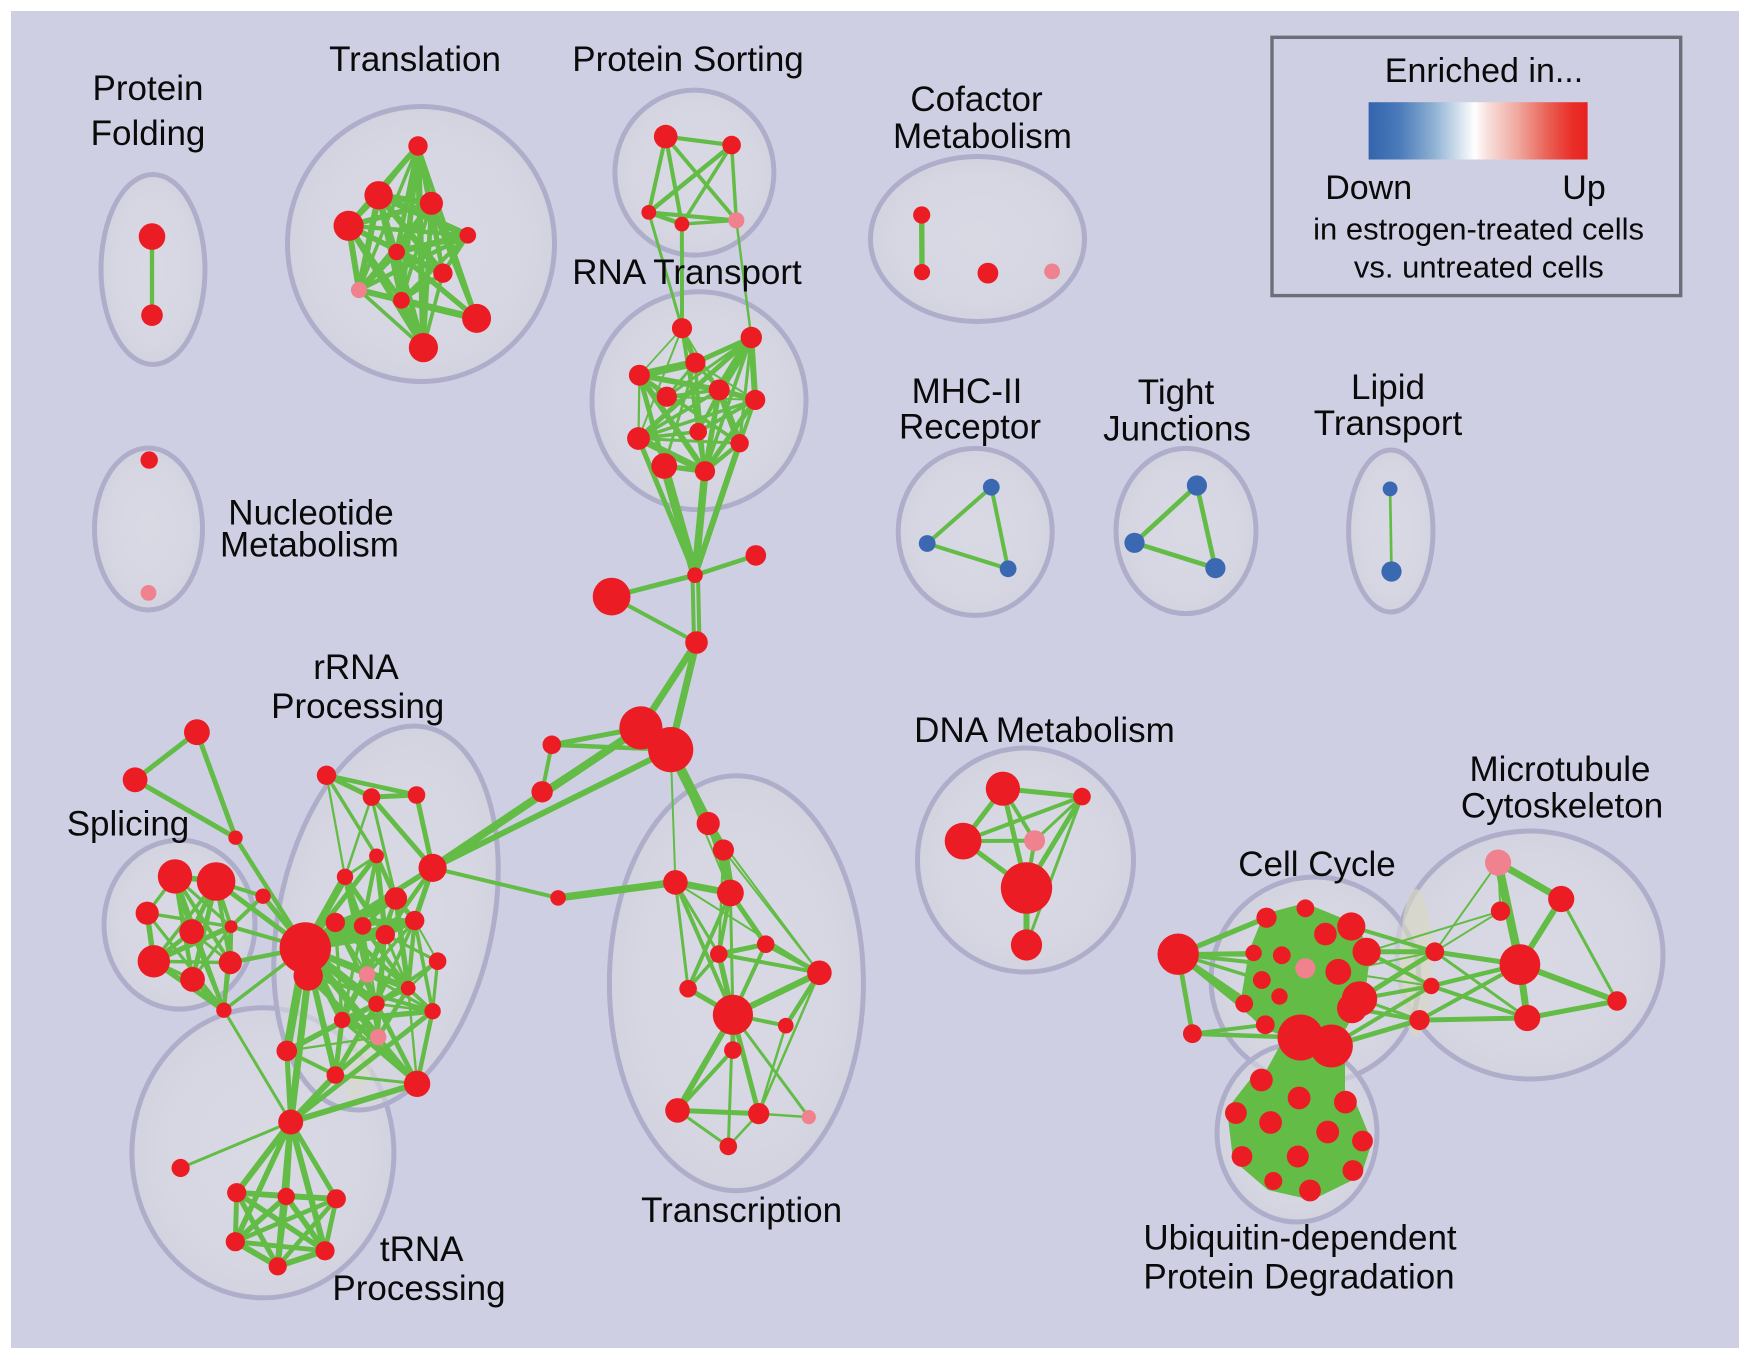 The image size is (1750, 1360). I want to click on svg-text: Ubiquitin-dependent, so click(1300, 1238).